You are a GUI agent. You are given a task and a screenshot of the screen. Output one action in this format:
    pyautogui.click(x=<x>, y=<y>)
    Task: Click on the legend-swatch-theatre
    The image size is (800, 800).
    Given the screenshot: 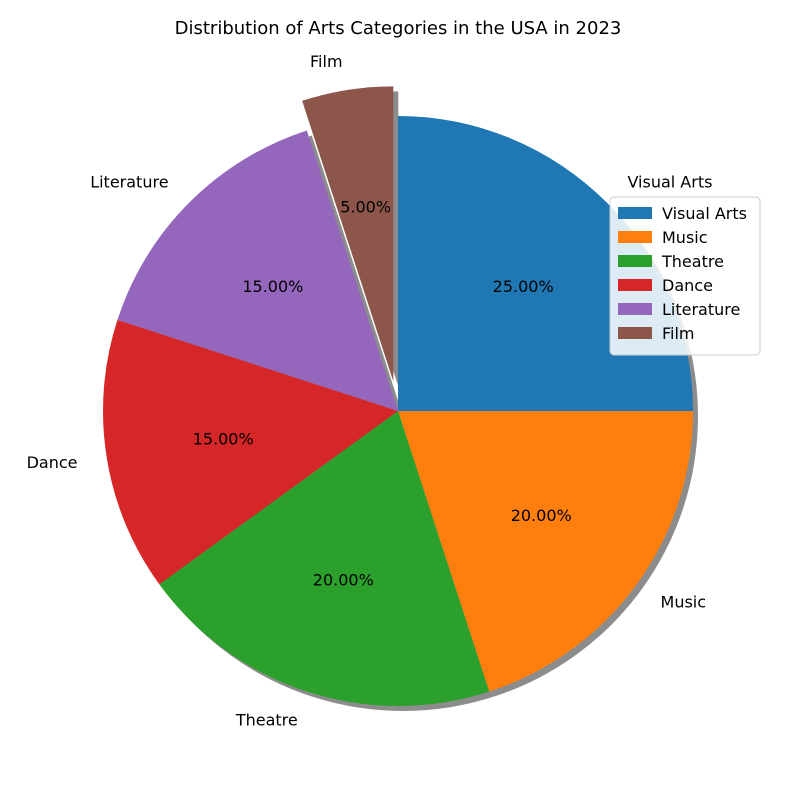 What is the action you would take?
    pyautogui.click(x=635, y=261)
    